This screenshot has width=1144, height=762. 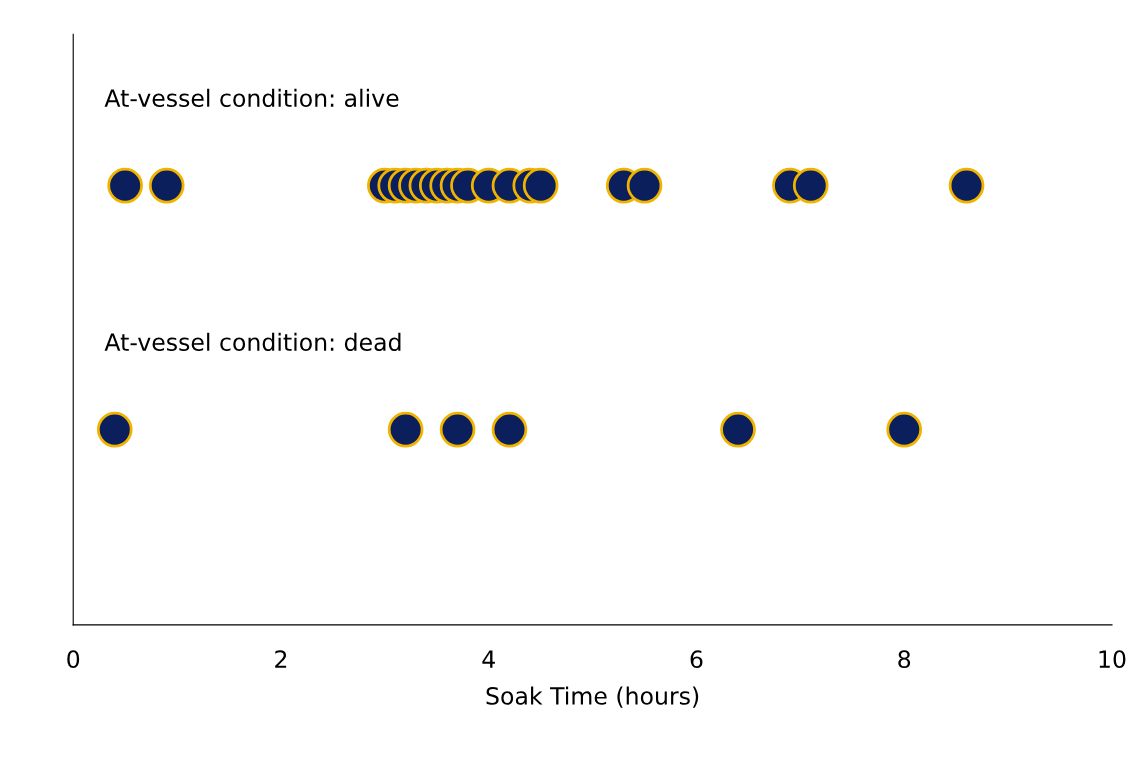 I want to click on x-tick-label: 2, so click(x=281, y=659).